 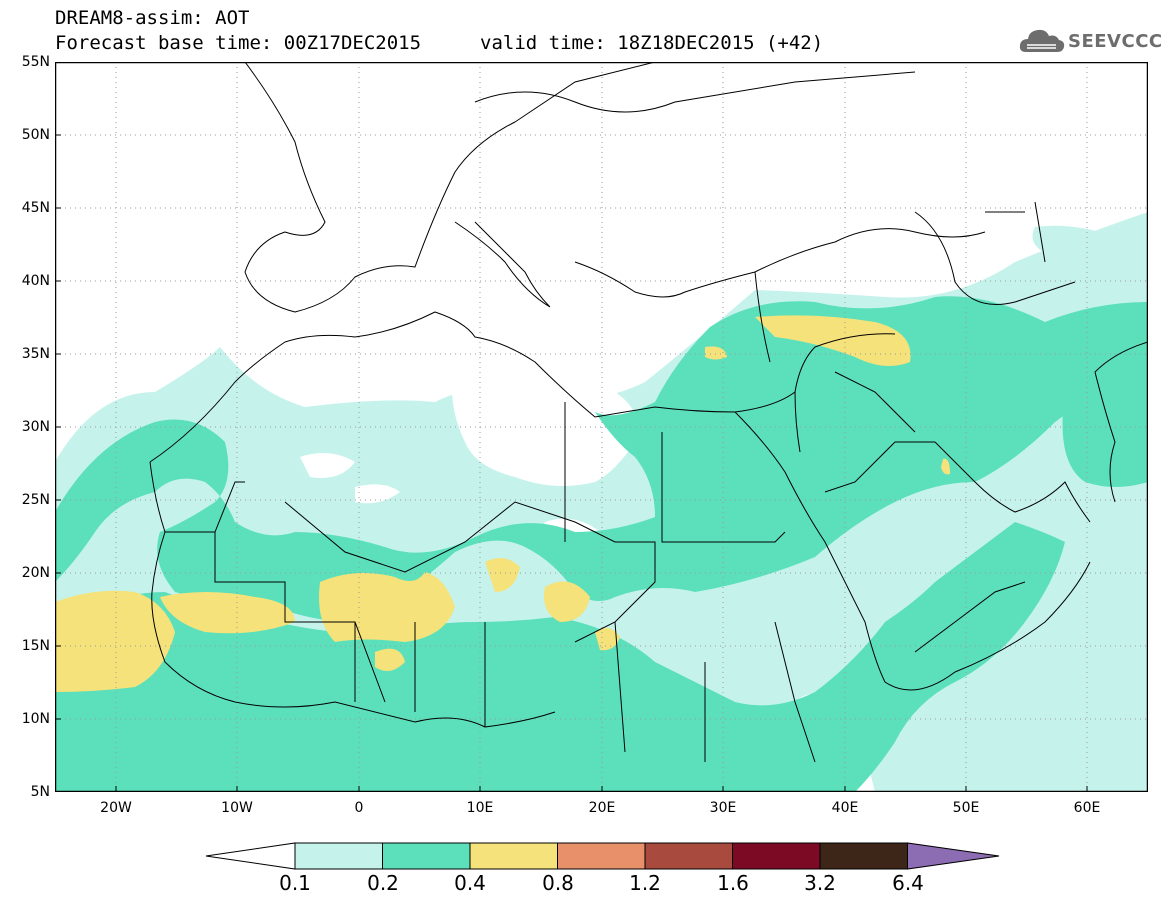 I want to click on lat-label: 20N, so click(x=35, y=573).